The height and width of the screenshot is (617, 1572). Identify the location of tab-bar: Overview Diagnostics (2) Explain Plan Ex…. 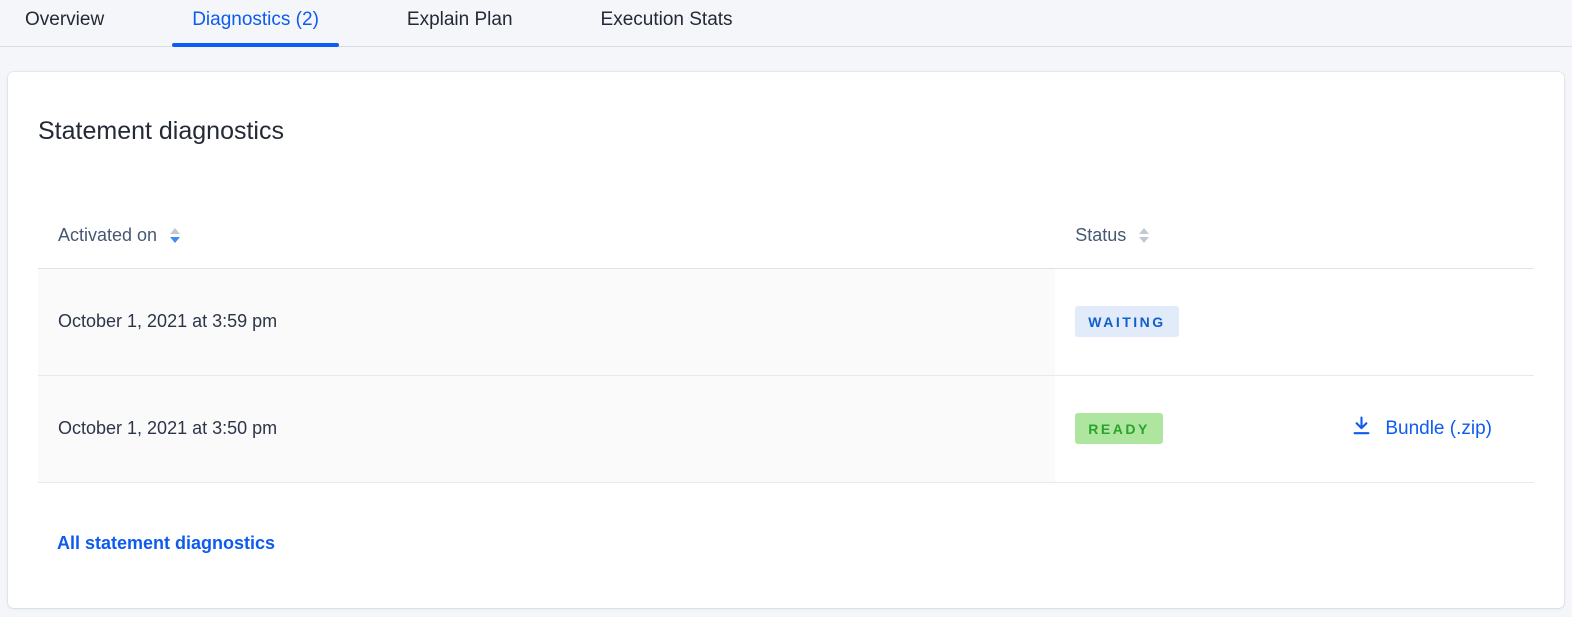
(786, 23).